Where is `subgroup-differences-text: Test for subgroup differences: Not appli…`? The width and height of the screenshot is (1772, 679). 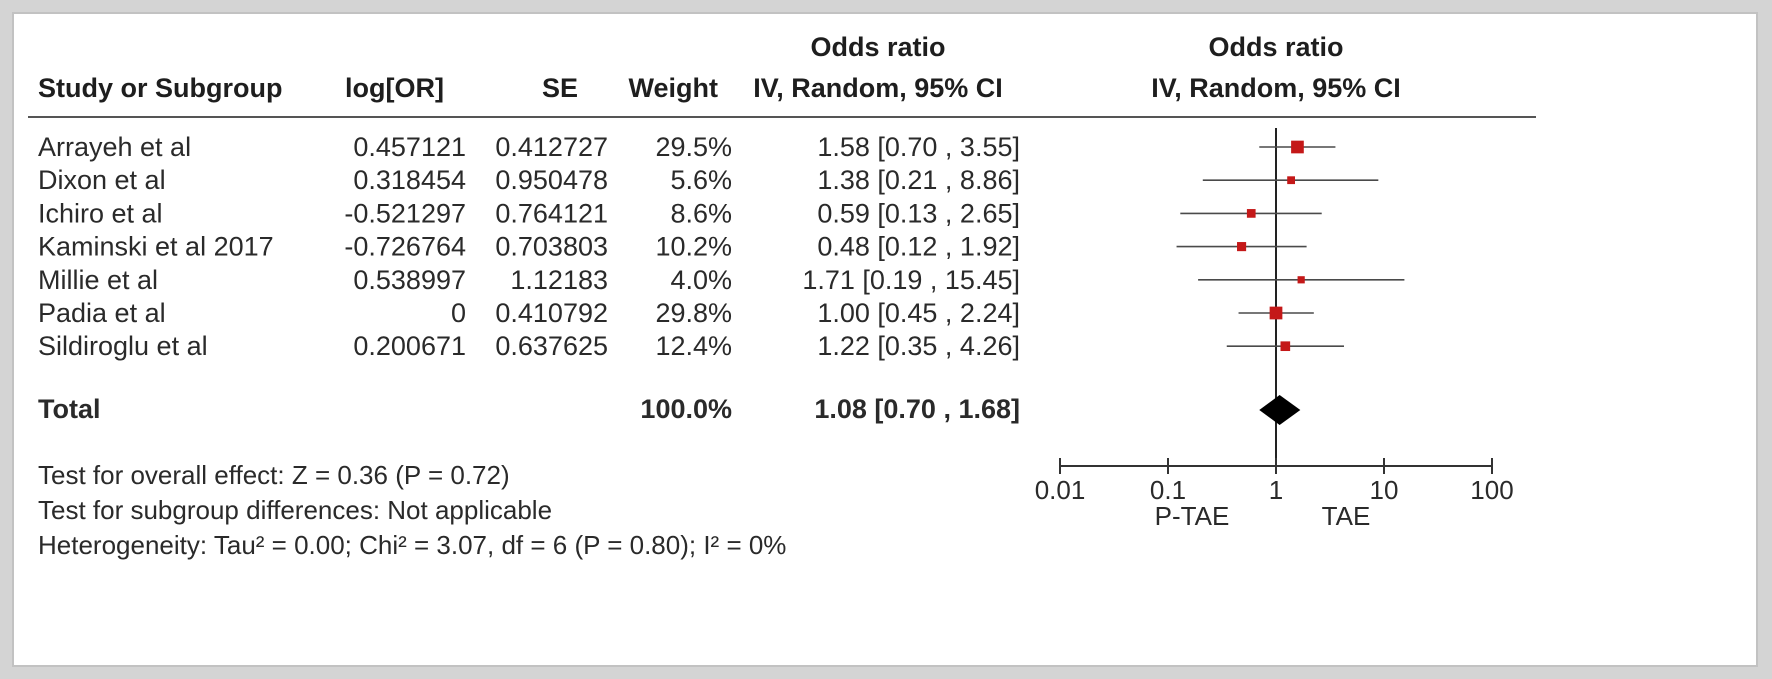
subgroup-differences-text: Test for subgroup differences: Not appli… is located at coordinates (295, 510).